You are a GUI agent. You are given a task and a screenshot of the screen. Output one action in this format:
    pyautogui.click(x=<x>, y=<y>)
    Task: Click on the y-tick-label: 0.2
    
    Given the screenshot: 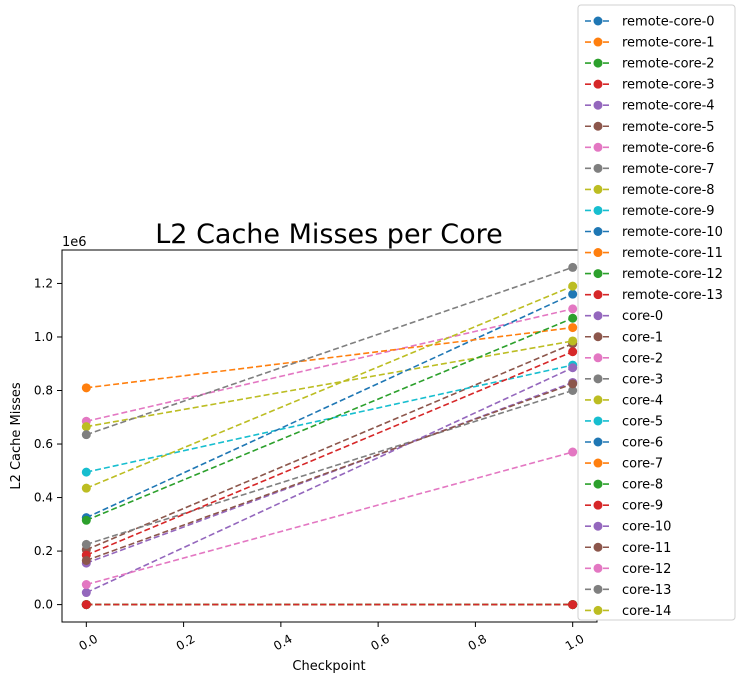 What is the action you would take?
    pyautogui.click(x=43, y=551)
    